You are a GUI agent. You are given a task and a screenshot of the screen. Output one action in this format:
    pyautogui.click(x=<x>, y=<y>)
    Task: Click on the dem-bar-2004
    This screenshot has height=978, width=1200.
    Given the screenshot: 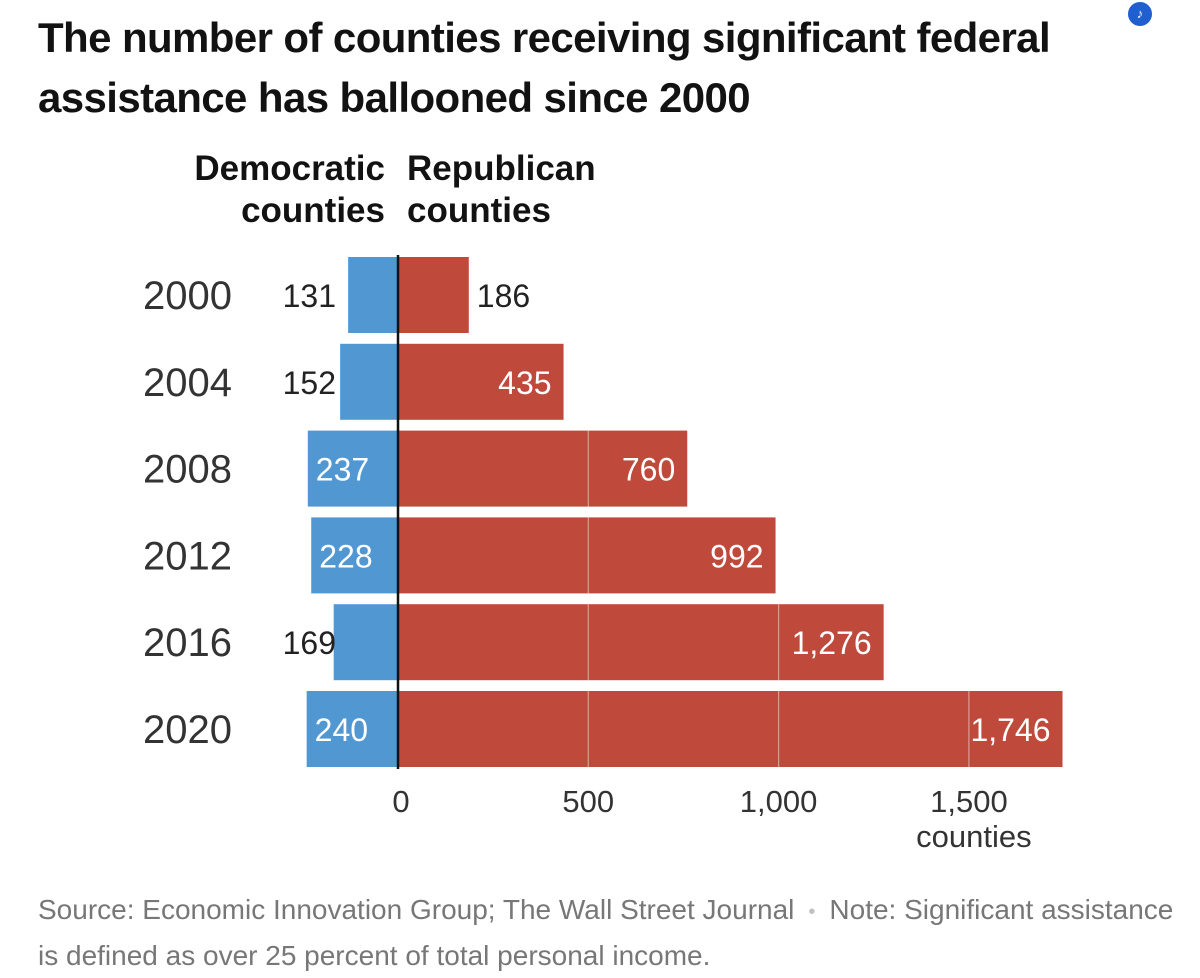 What is the action you would take?
    pyautogui.click(x=369, y=381)
    